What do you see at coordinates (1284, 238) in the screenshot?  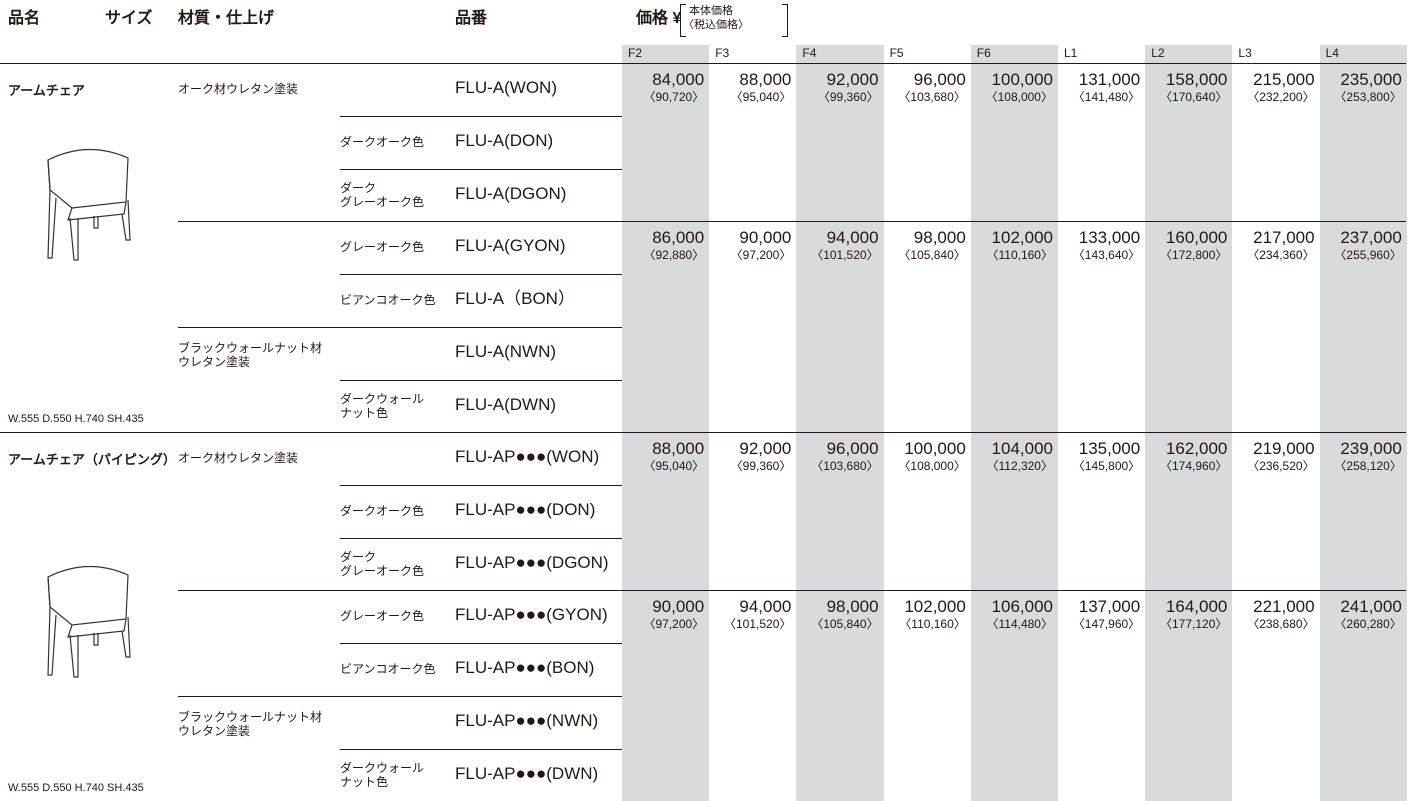 I see `price: 217,000` at bounding box center [1284, 238].